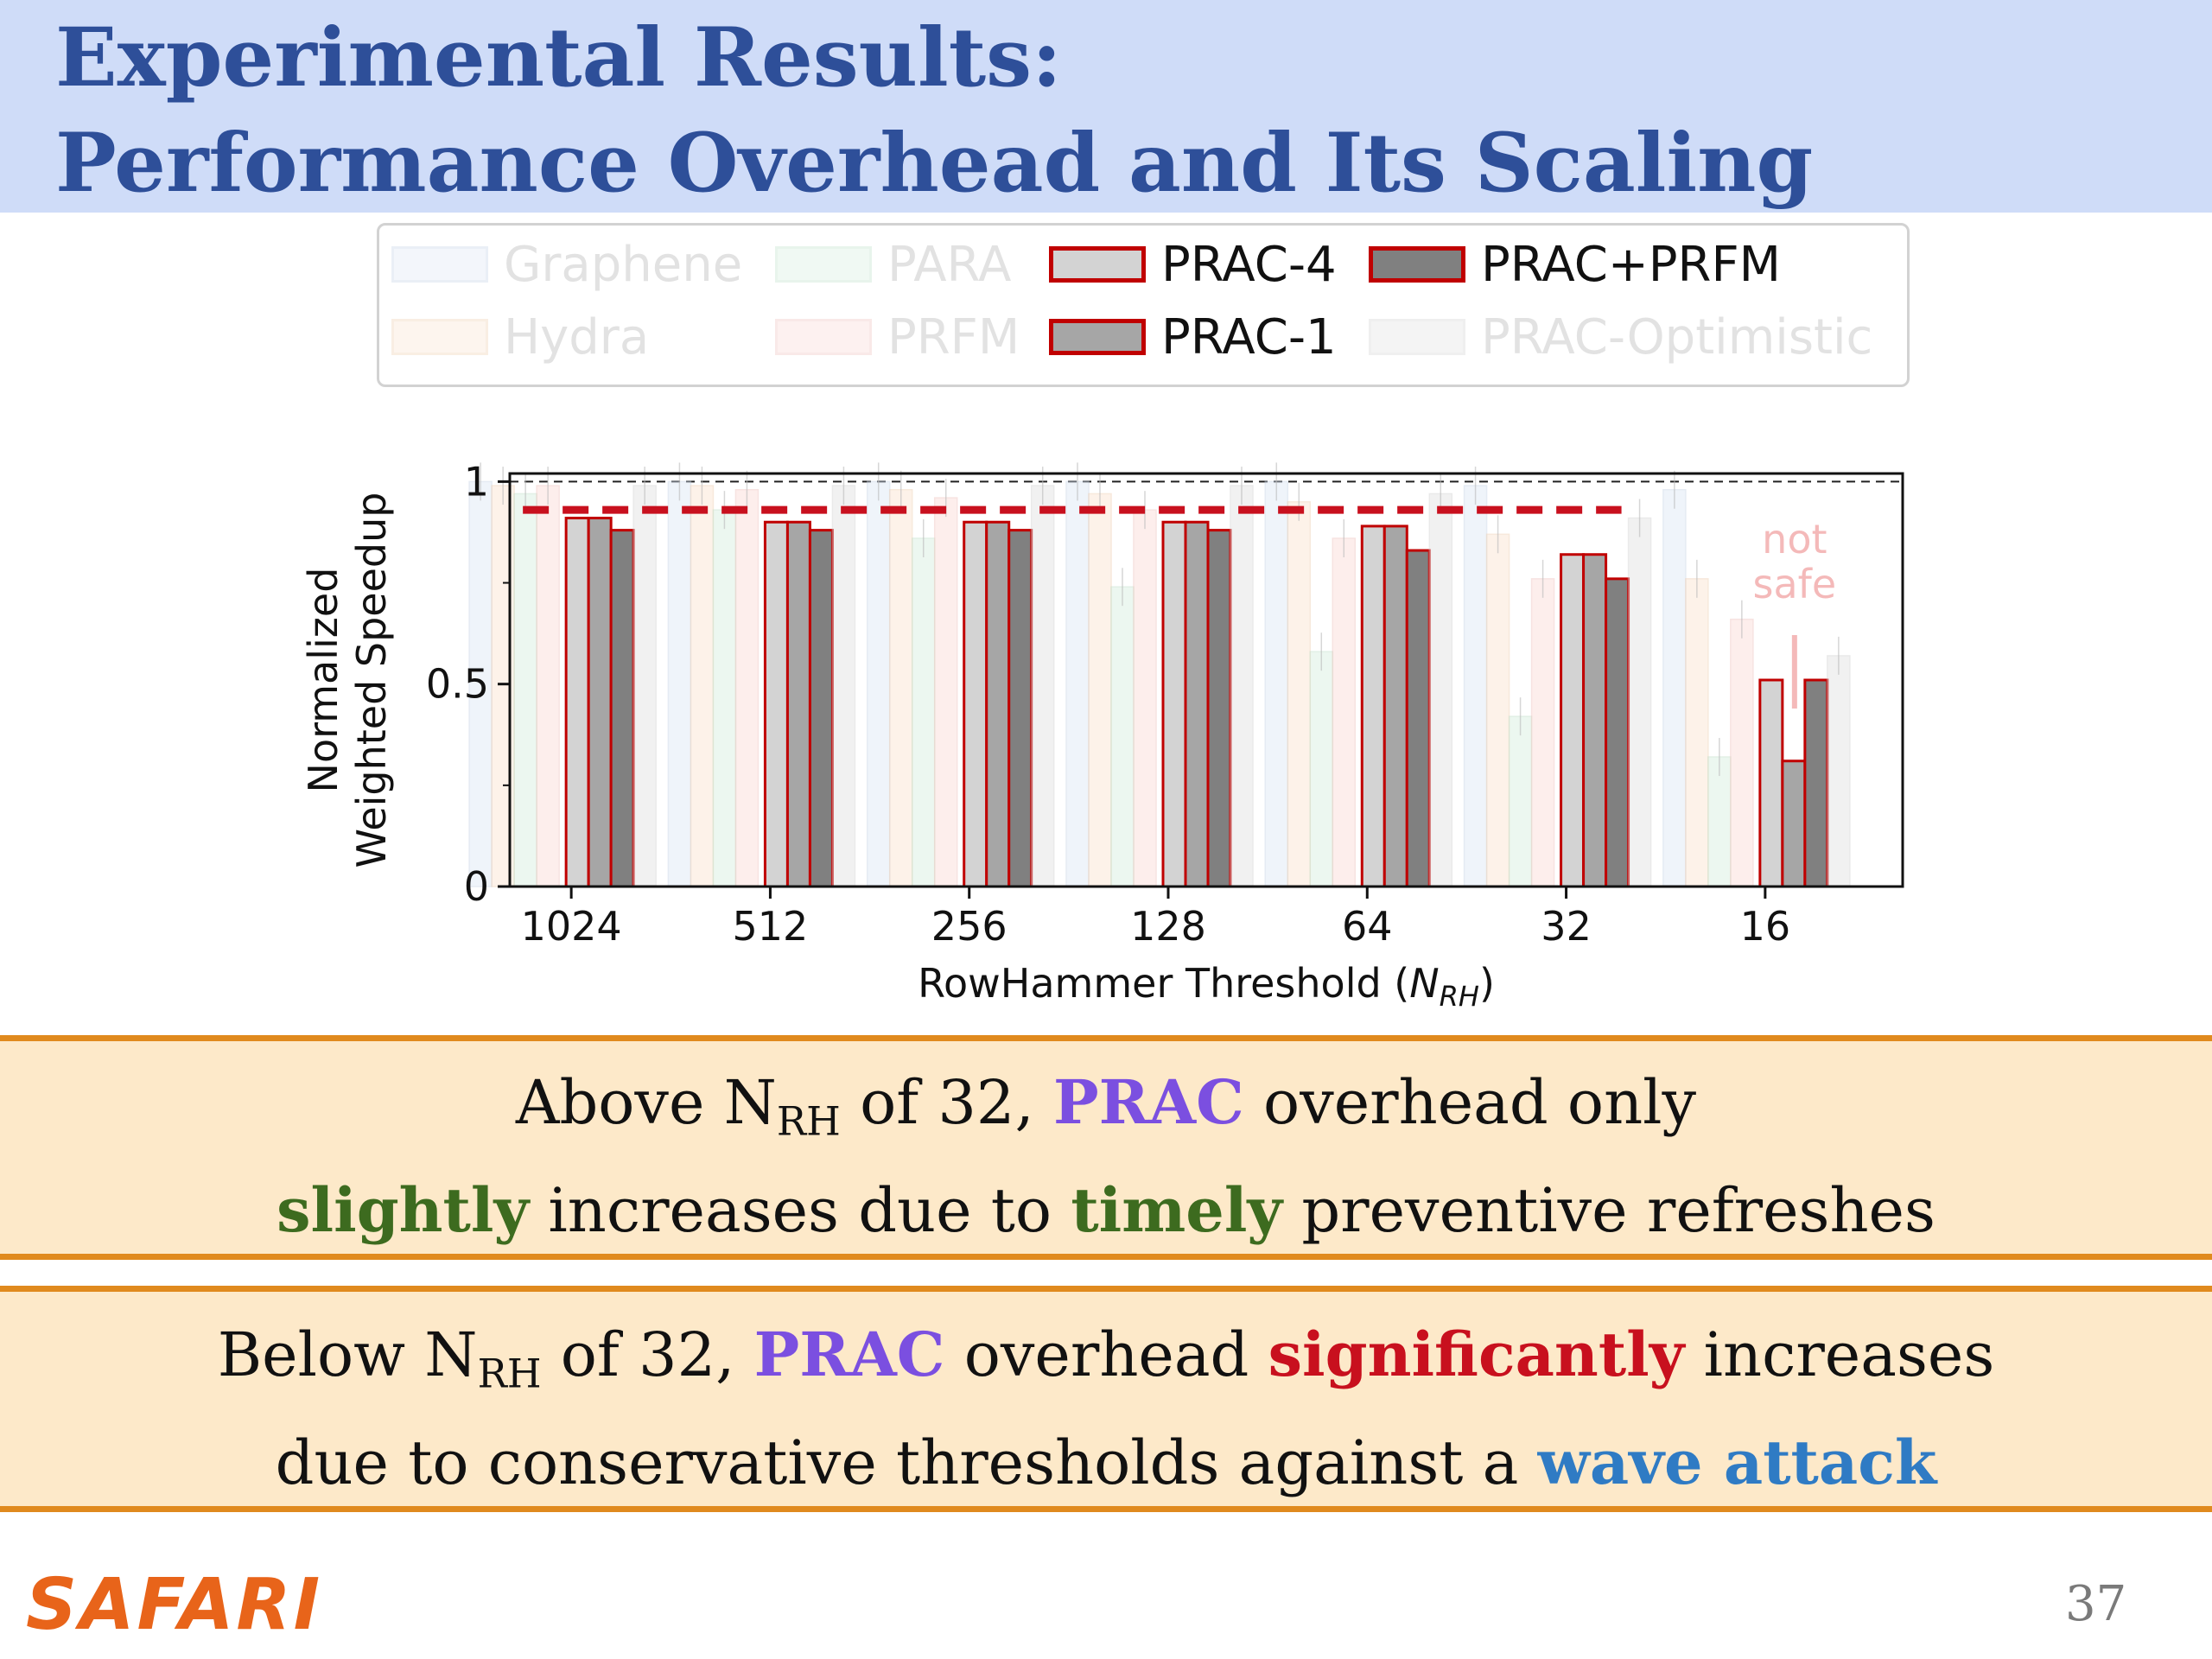 The height and width of the screenshot is (1659, 2212). What do you see at coordinates (174, 1605) in the screenshot?
I see `safari-logo: SAFARI` at bounding box center [174, 1605].